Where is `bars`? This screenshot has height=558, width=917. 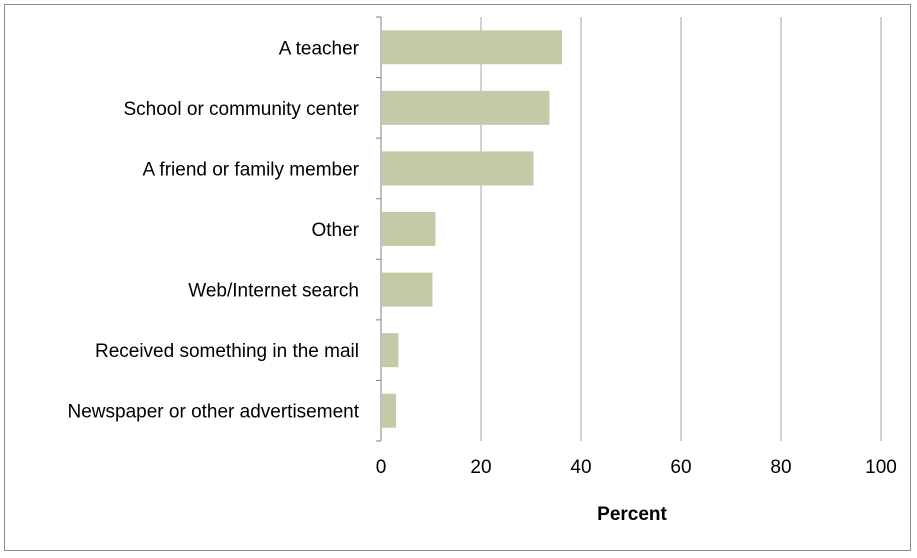 bars is located at coordinates (472, 229).